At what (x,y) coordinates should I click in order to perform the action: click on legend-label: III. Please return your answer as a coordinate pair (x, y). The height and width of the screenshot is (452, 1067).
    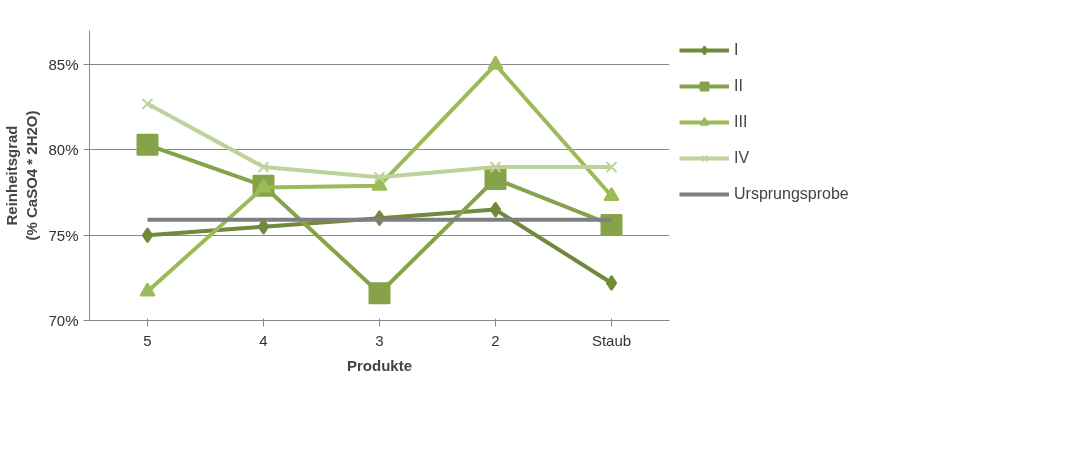
    Looking at the image, I should click on (741, 122).